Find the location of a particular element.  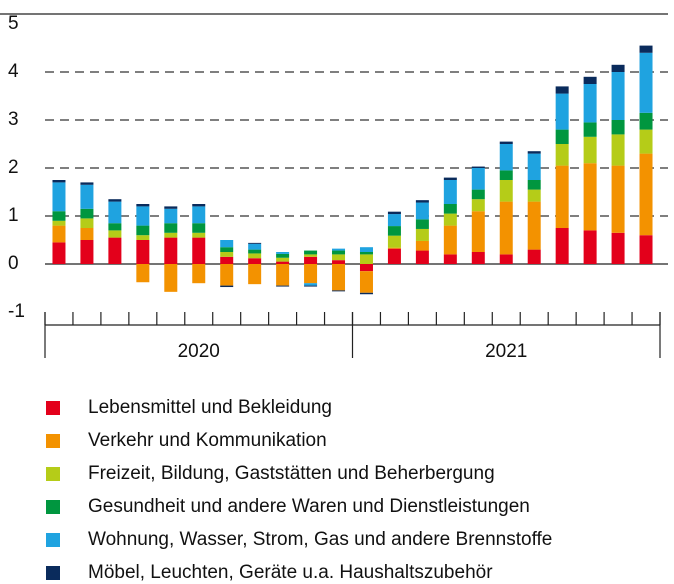

y-tick-label: 4 is located at coordinates (13, 71).